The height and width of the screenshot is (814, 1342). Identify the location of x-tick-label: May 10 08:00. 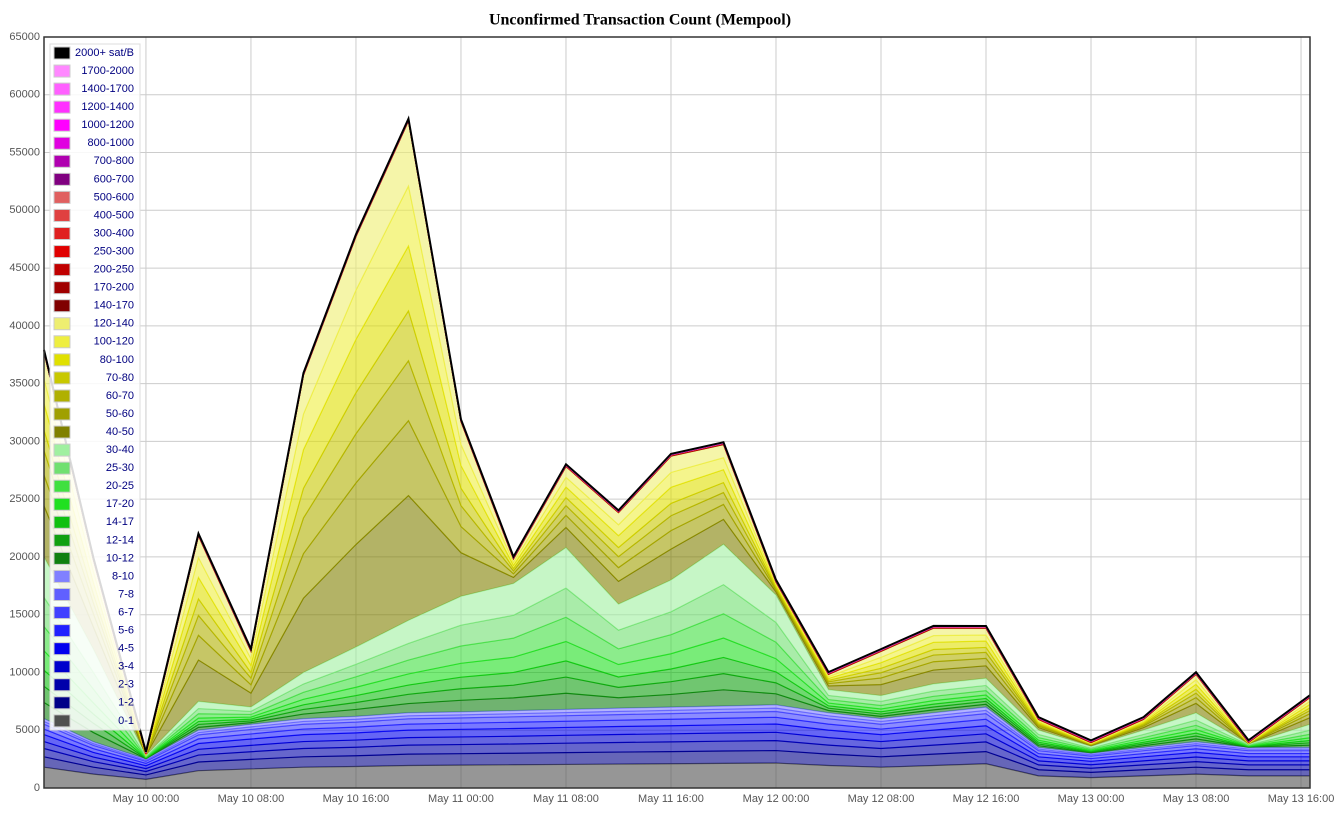
(251, 799).